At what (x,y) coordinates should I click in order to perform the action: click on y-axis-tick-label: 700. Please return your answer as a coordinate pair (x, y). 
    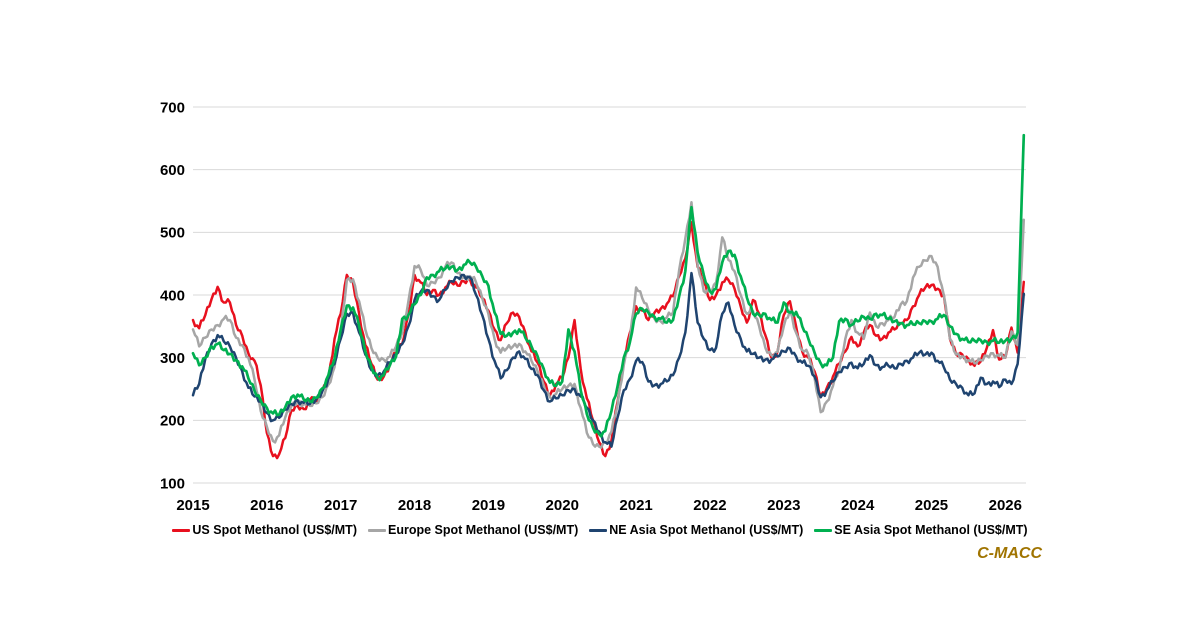
    Looking at the image, I should click on (172, 107).